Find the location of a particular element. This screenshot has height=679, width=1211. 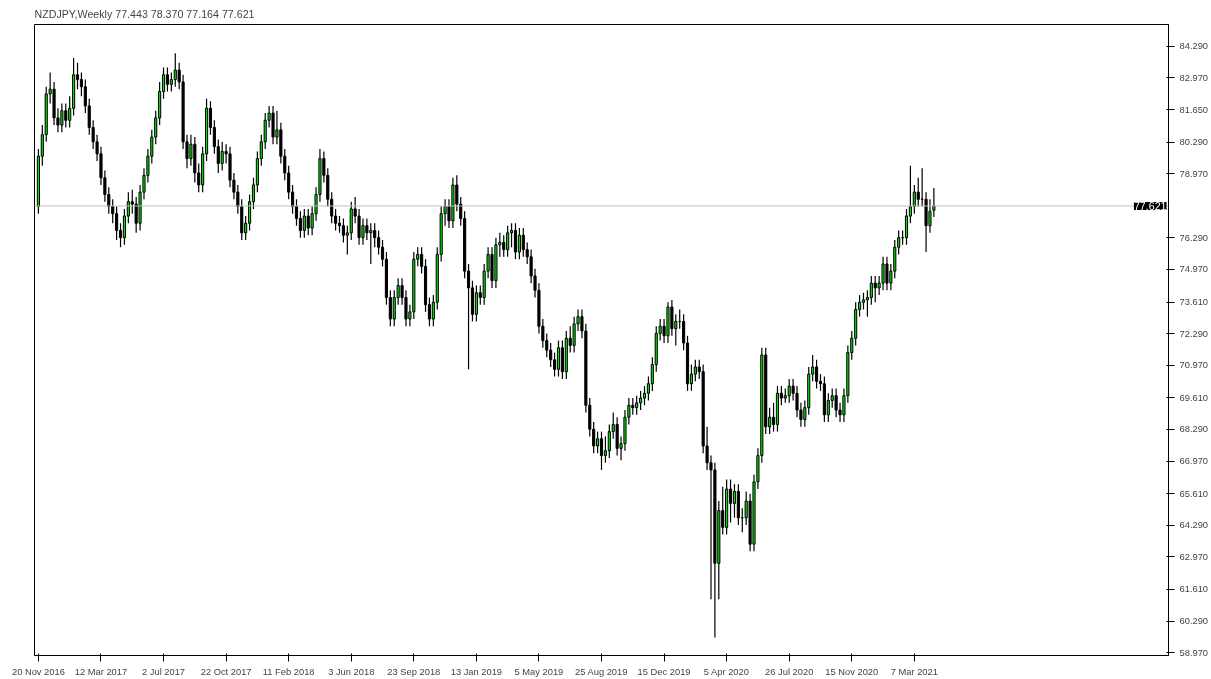

ref-line-label: 77.621 is located at coordinates (1150, 205).